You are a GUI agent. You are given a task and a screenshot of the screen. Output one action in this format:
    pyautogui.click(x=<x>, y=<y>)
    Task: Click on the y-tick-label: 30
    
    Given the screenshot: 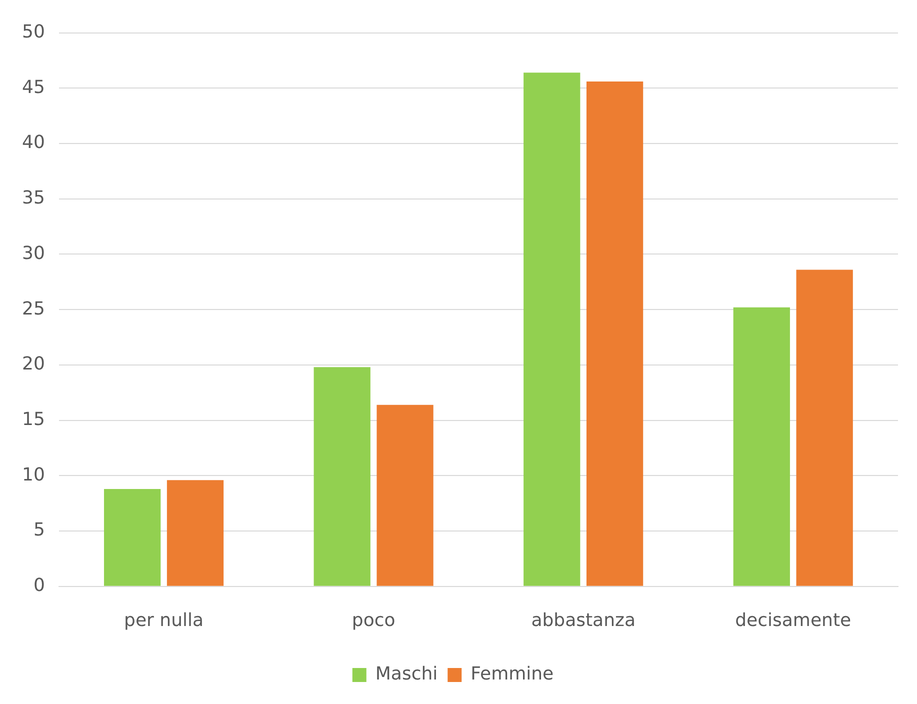 What is the action you would take?
    pyautogui.click(x=33, y=253)
    